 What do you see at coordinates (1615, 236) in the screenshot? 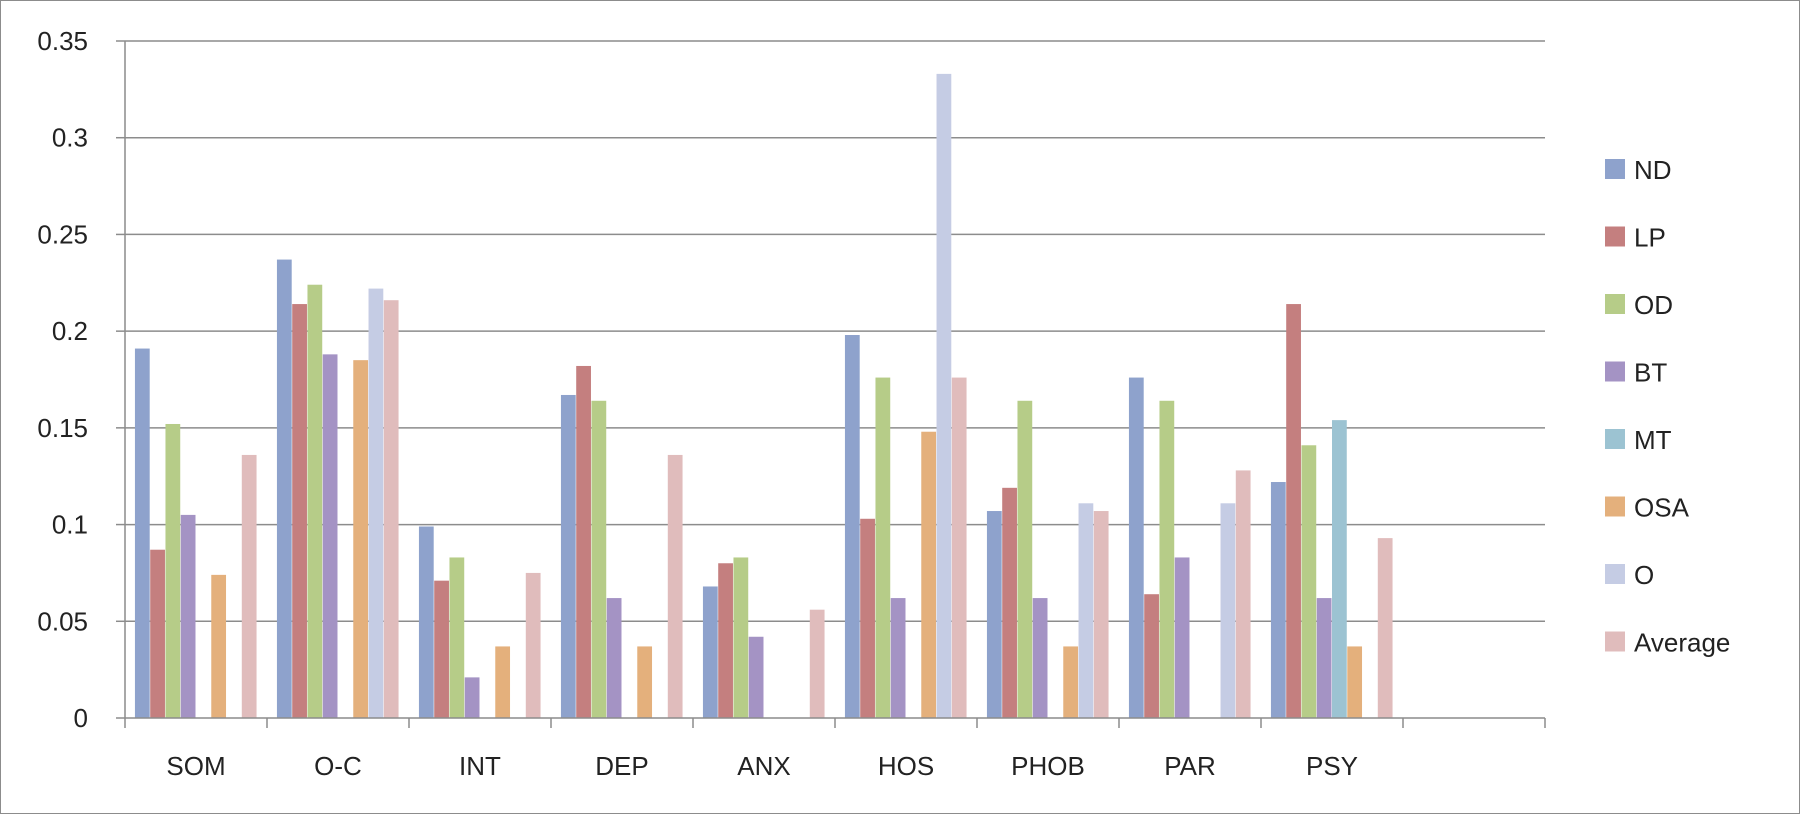
I see `legend-swatch-lp` at bounding box center [1615, 236].